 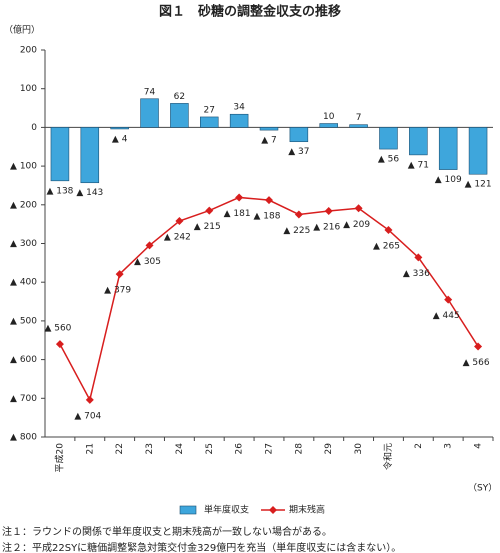 I want to click on y-axis-label: （億円）, so click(x=22, y=30).